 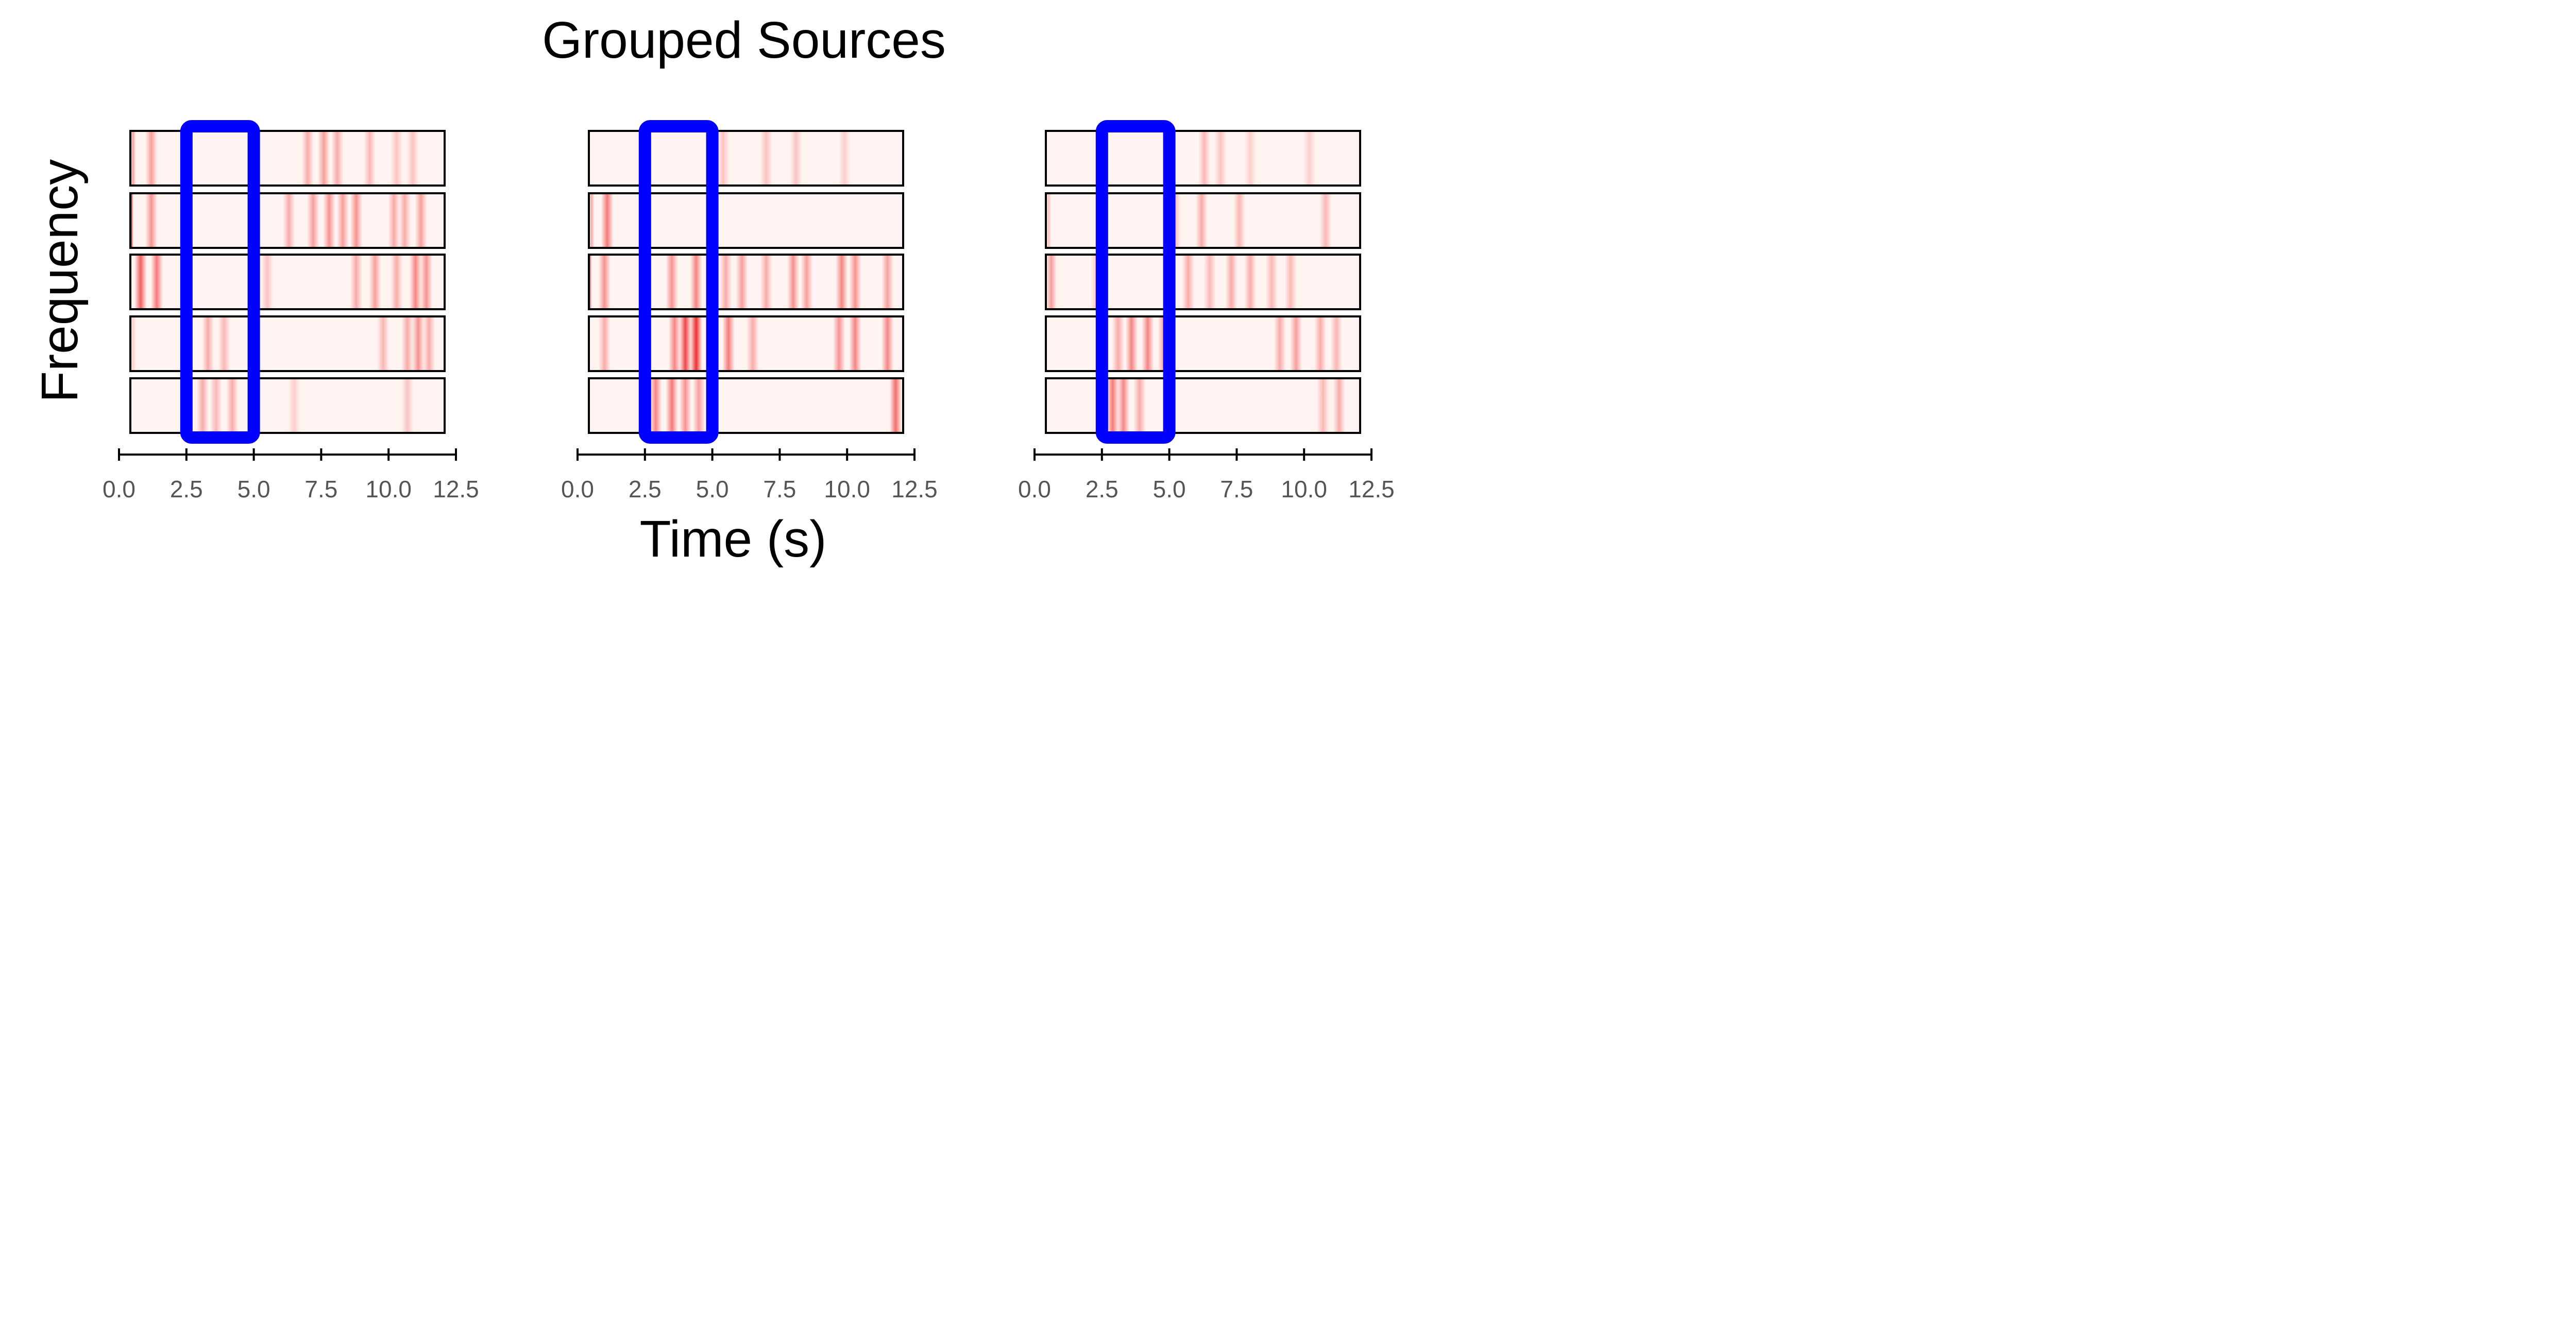 What do you see at coordinates (645, 489) in the screenshot?
I see `x-tick-label: 2.5` at bounding box center [645, 489].